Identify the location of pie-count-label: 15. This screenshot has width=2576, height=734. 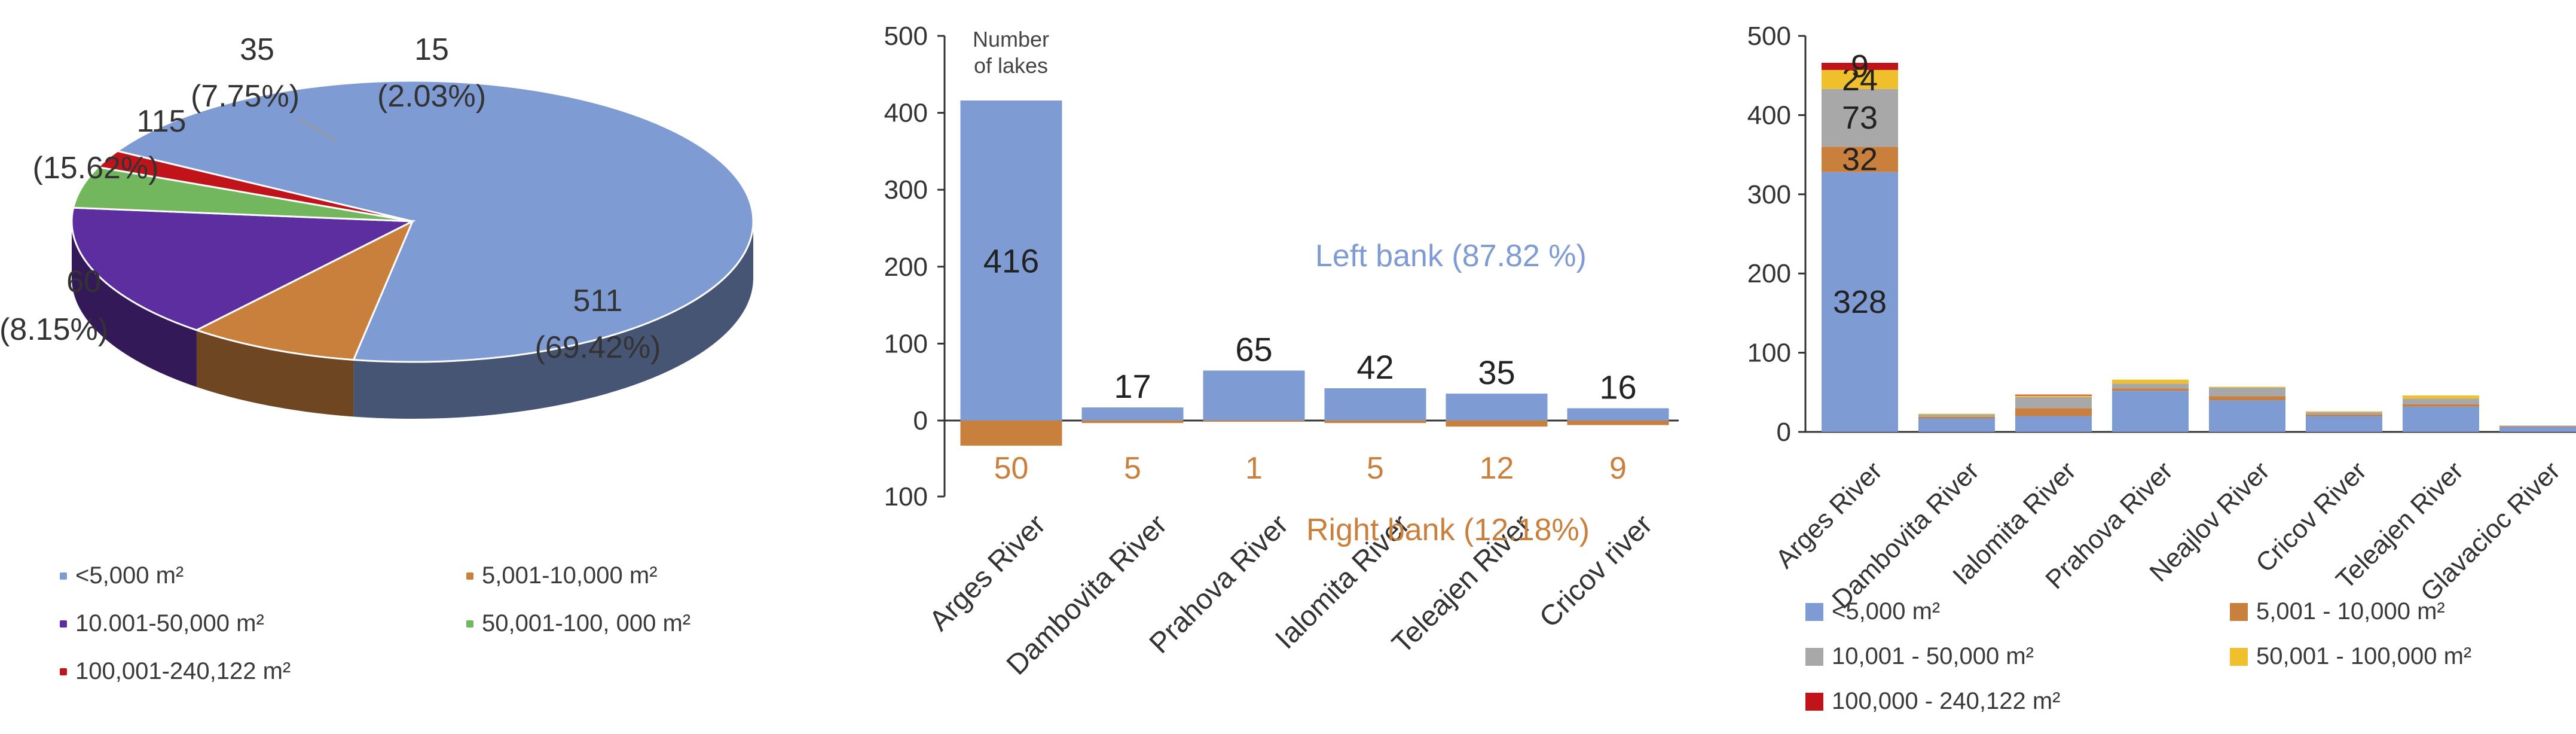
(431, 49).